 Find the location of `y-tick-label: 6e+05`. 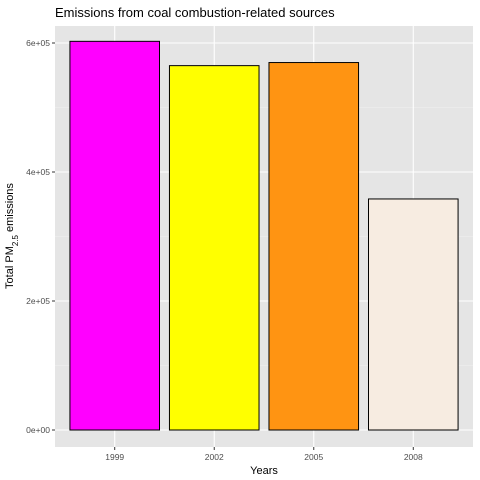

y-tick-label: 6e+05 is located at coordinates (38, 43).